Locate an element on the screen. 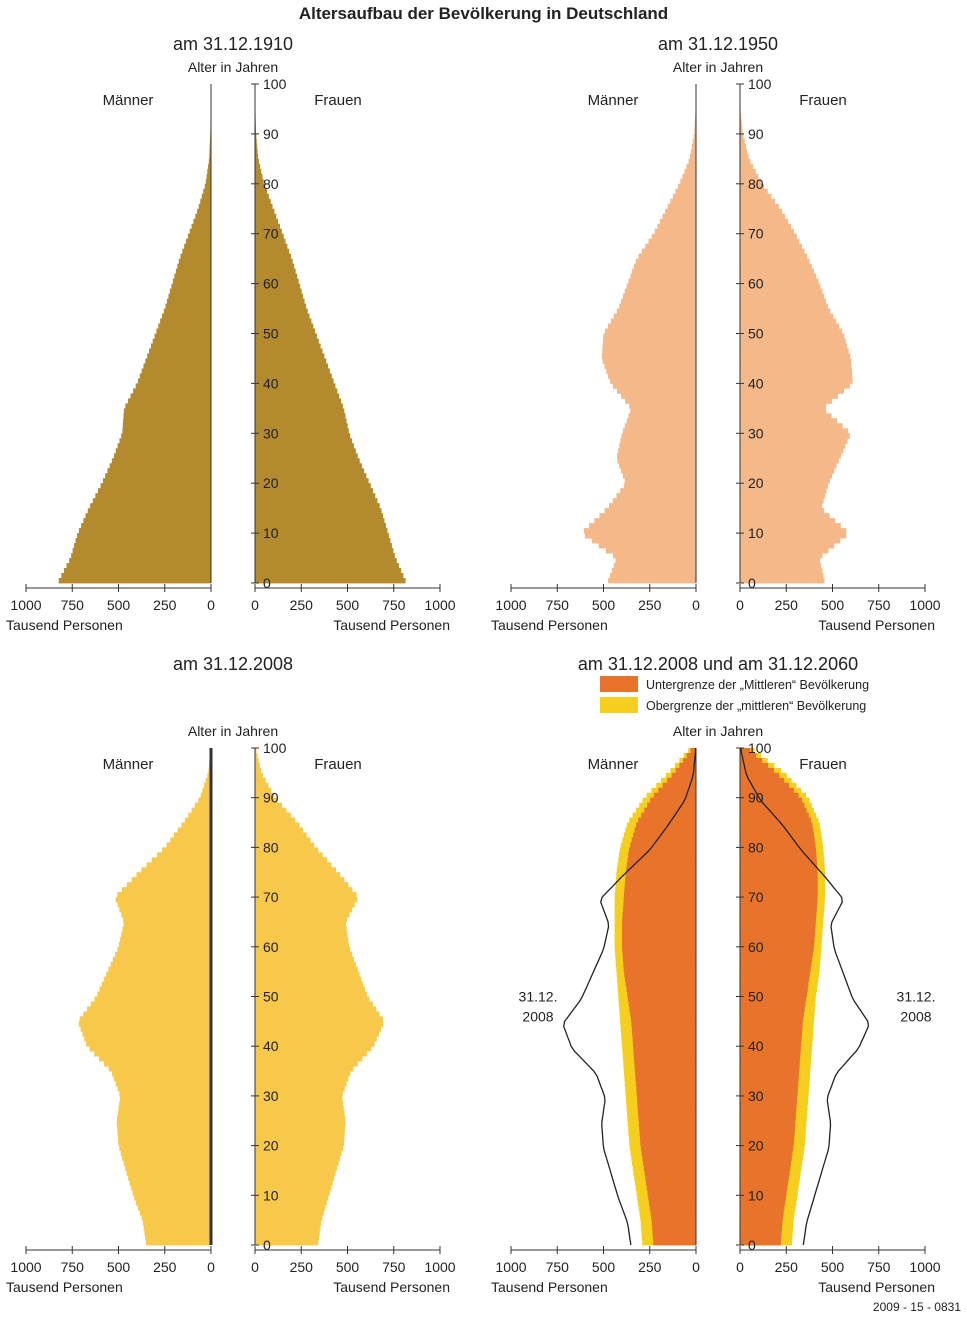  footer-code: 2009 - 15 - 0831 is located at coordinates (916, 1307).